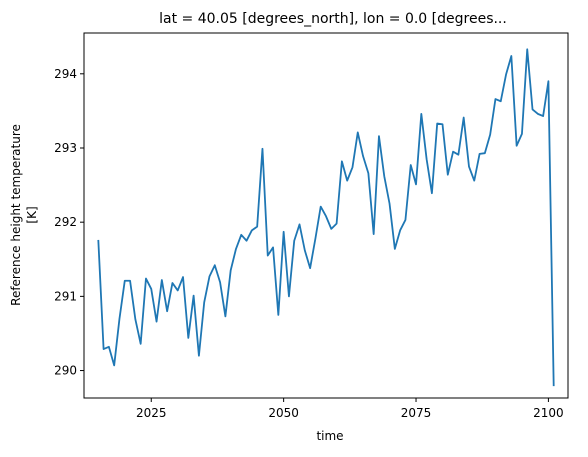  What do you see at coordinates (416, 413) in the screenshot?
I see `x-tick-label: 2075` at bounding box center [416, 413].